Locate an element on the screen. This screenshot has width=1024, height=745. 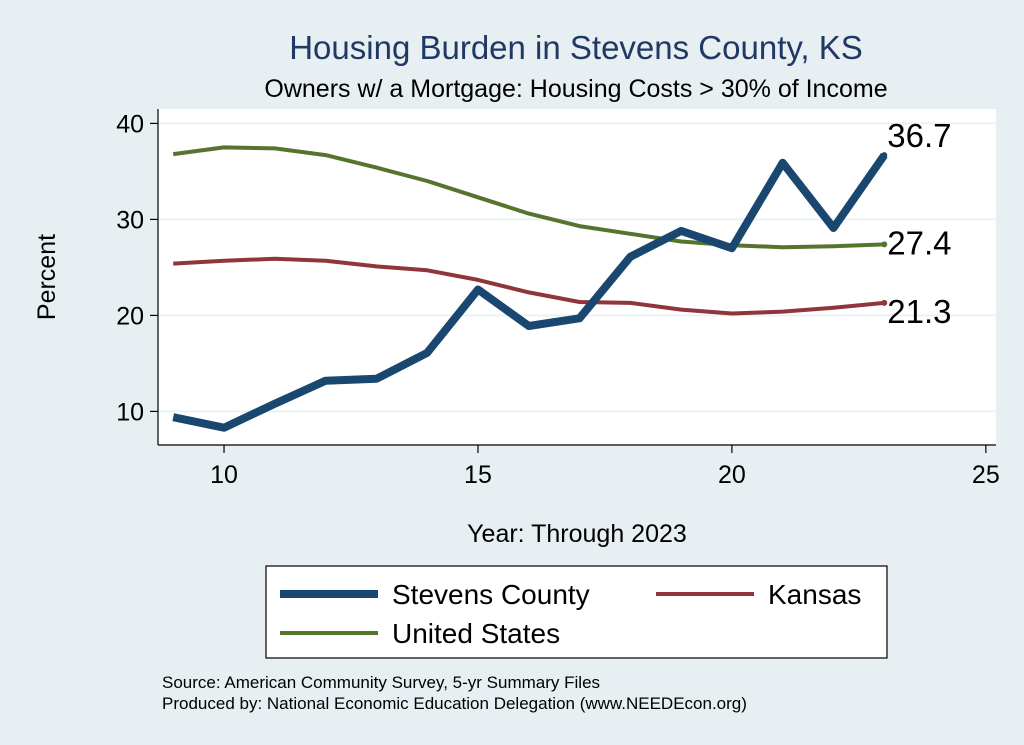
end-point-united-states is located at coordinates (884, 244).